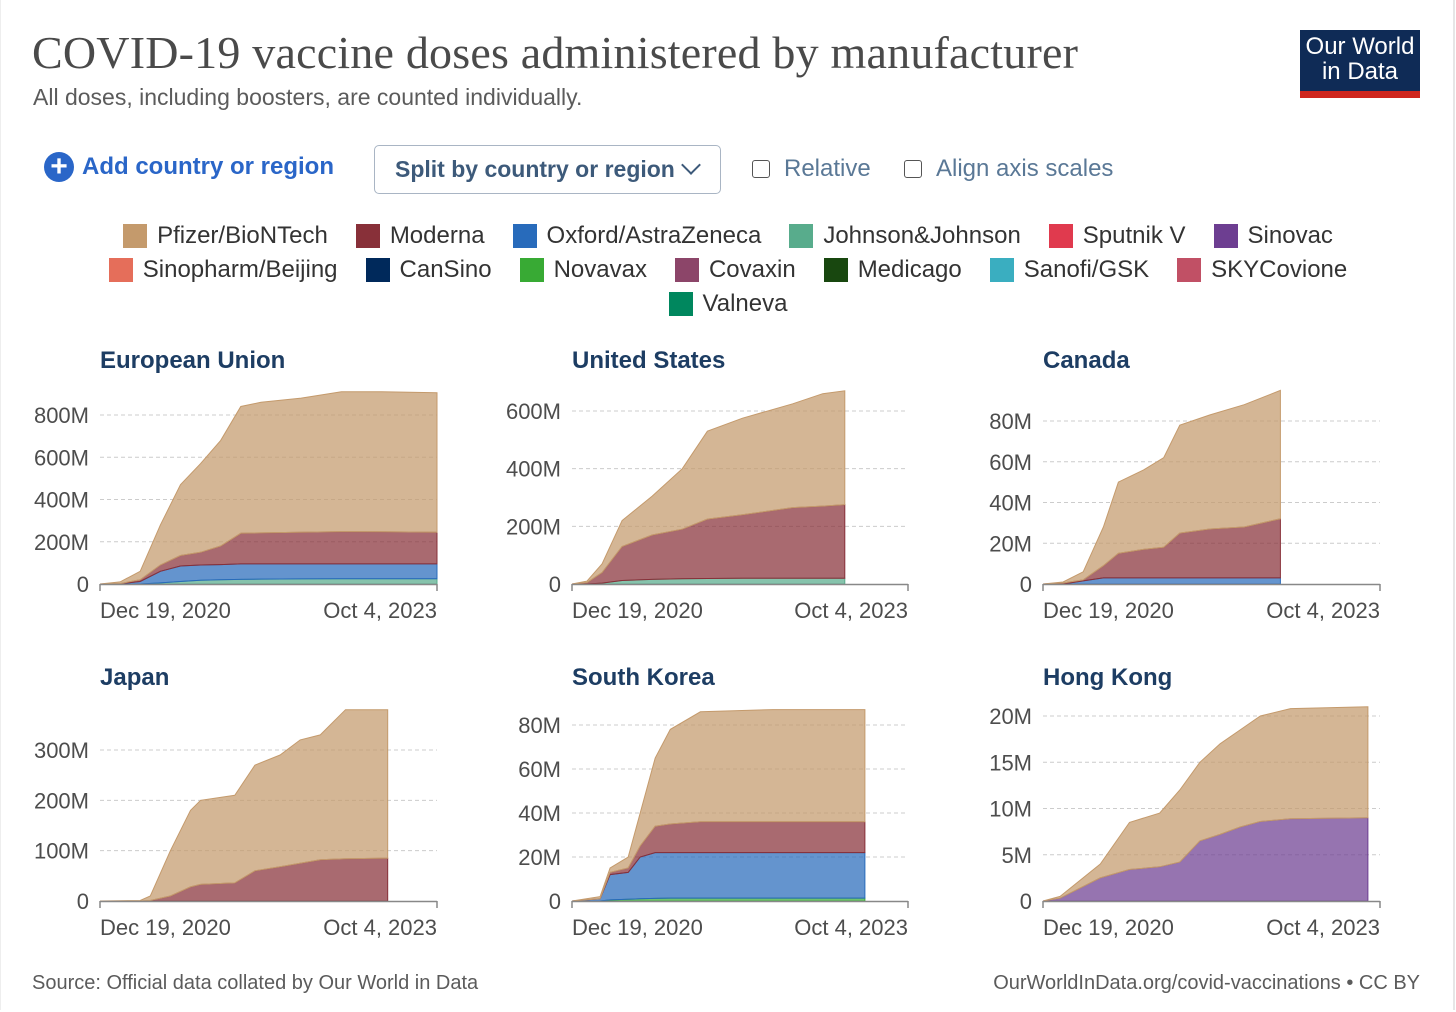 This screenshot has height=1012, width=1456. Describe the element at coordinates (654, 235) in the screenshot. I see `legend-label: Oxford/AstraZeneca` at that location.